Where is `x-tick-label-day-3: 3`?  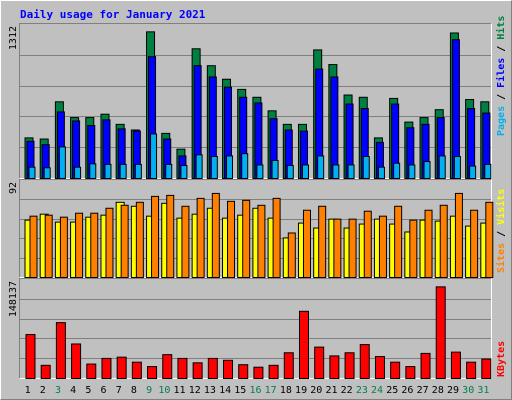
x-tick-label-day-3: 3 is located at coordinates (58, 390).